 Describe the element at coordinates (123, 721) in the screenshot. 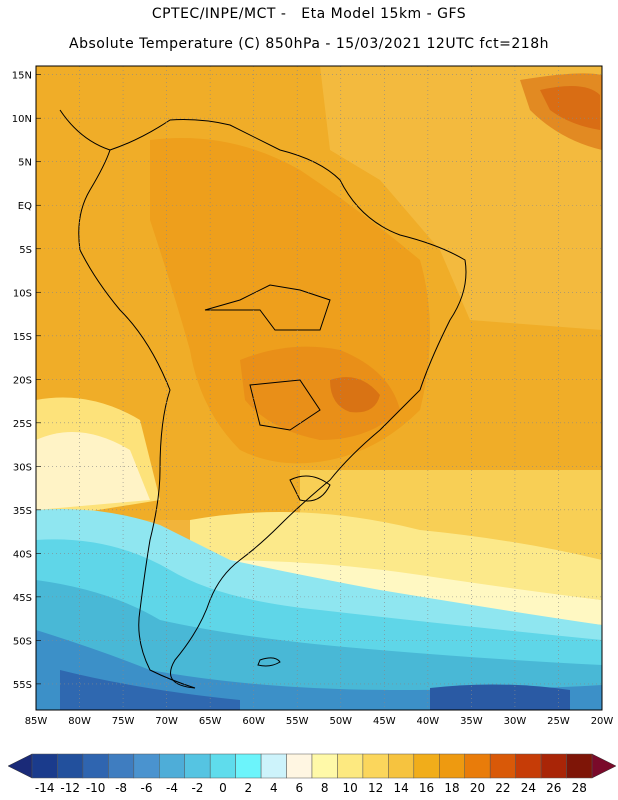

I see `lon-label: 75W` at that location.